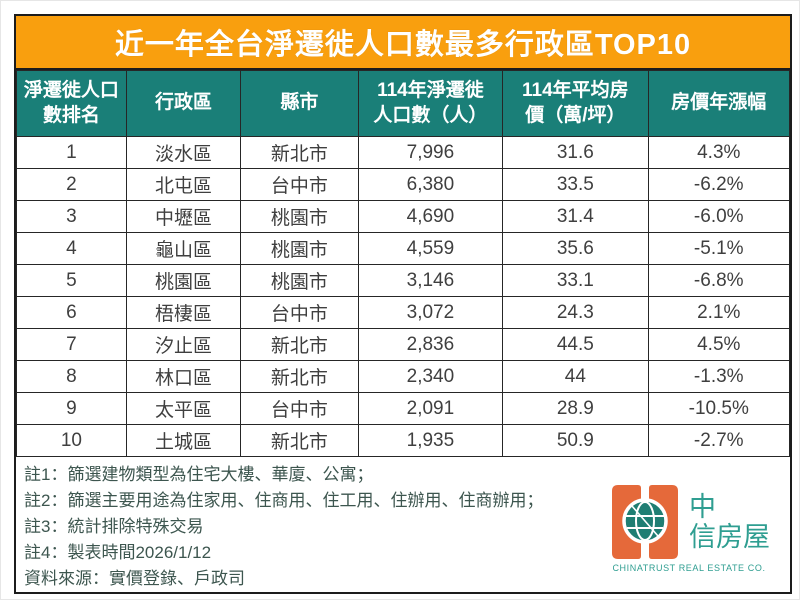  I want to click on footnote-1: 註1：篩選建物類型為住宅大樓、華廈、公寓；, so click(199, 474).